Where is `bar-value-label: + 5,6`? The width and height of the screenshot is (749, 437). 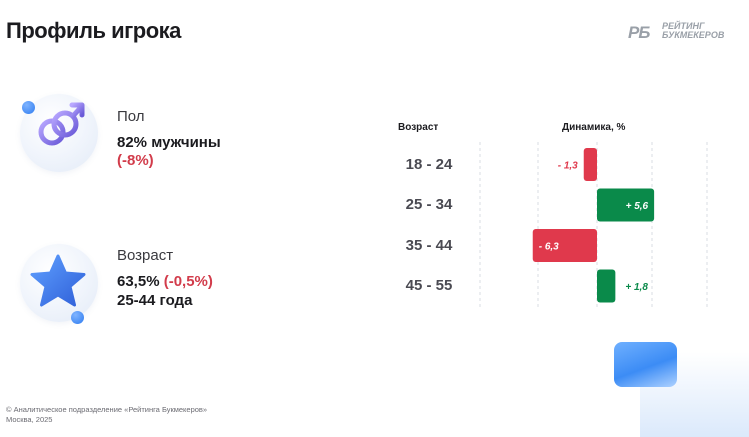 bar-value-label: + 5,6 is located at coordinates (637, 206).